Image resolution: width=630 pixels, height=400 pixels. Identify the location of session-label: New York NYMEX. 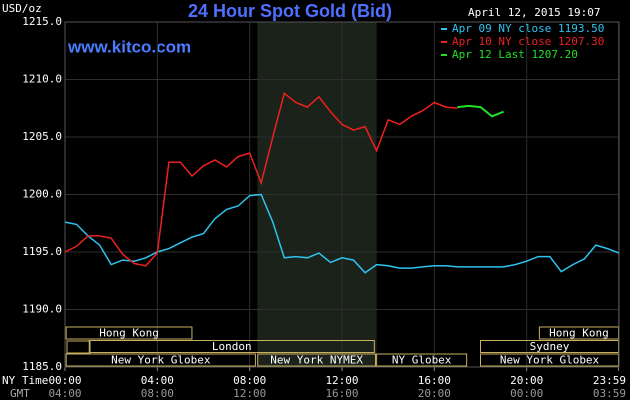
(316, 360).